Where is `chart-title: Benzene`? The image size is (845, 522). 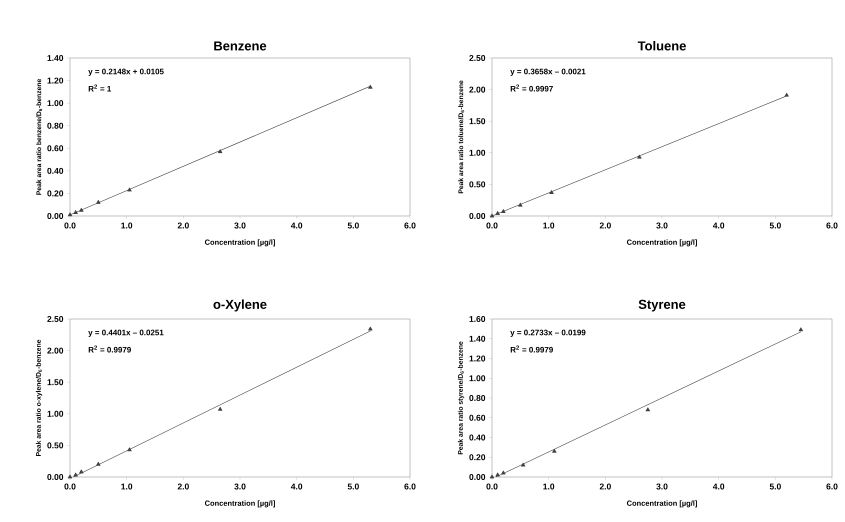
chart-title: Benzene is located at coordinates (240, 45).